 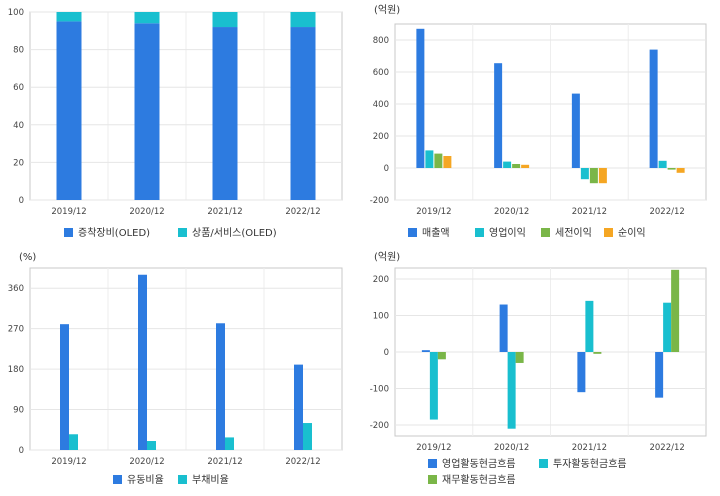 I want to click on y-tick-label: 40, so click(x=18, y=126).